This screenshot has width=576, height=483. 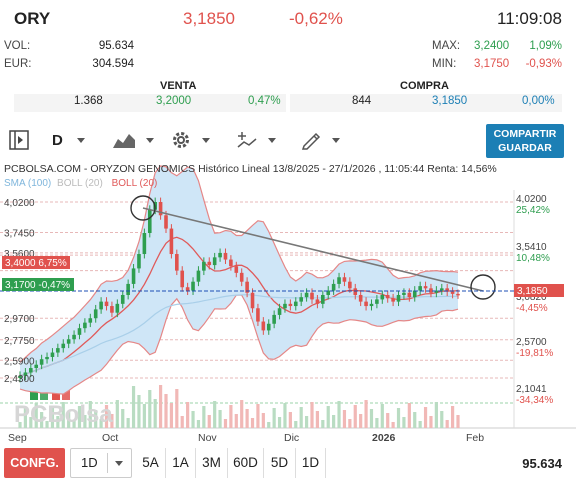 I want to click on range-button: 60D, so click(x=246, y=463).